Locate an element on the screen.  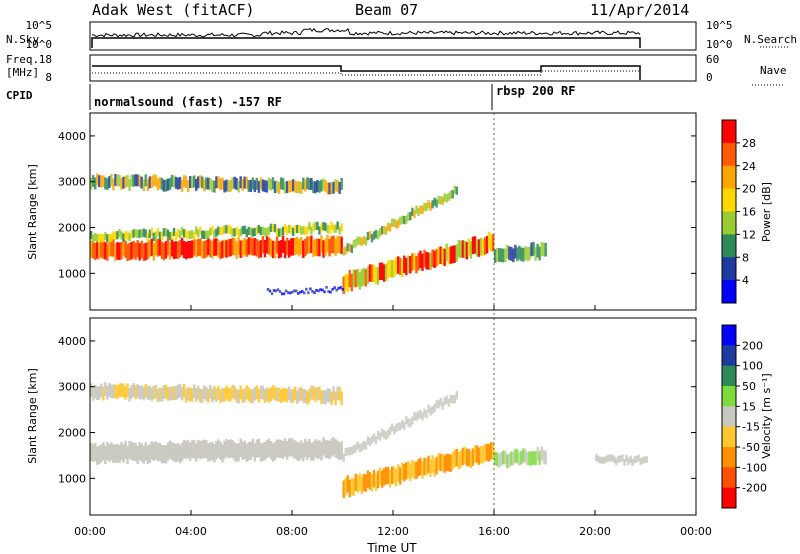
power-colorbar: 28 24 20 16 12 8 4 is located at coordinates (738, 211).